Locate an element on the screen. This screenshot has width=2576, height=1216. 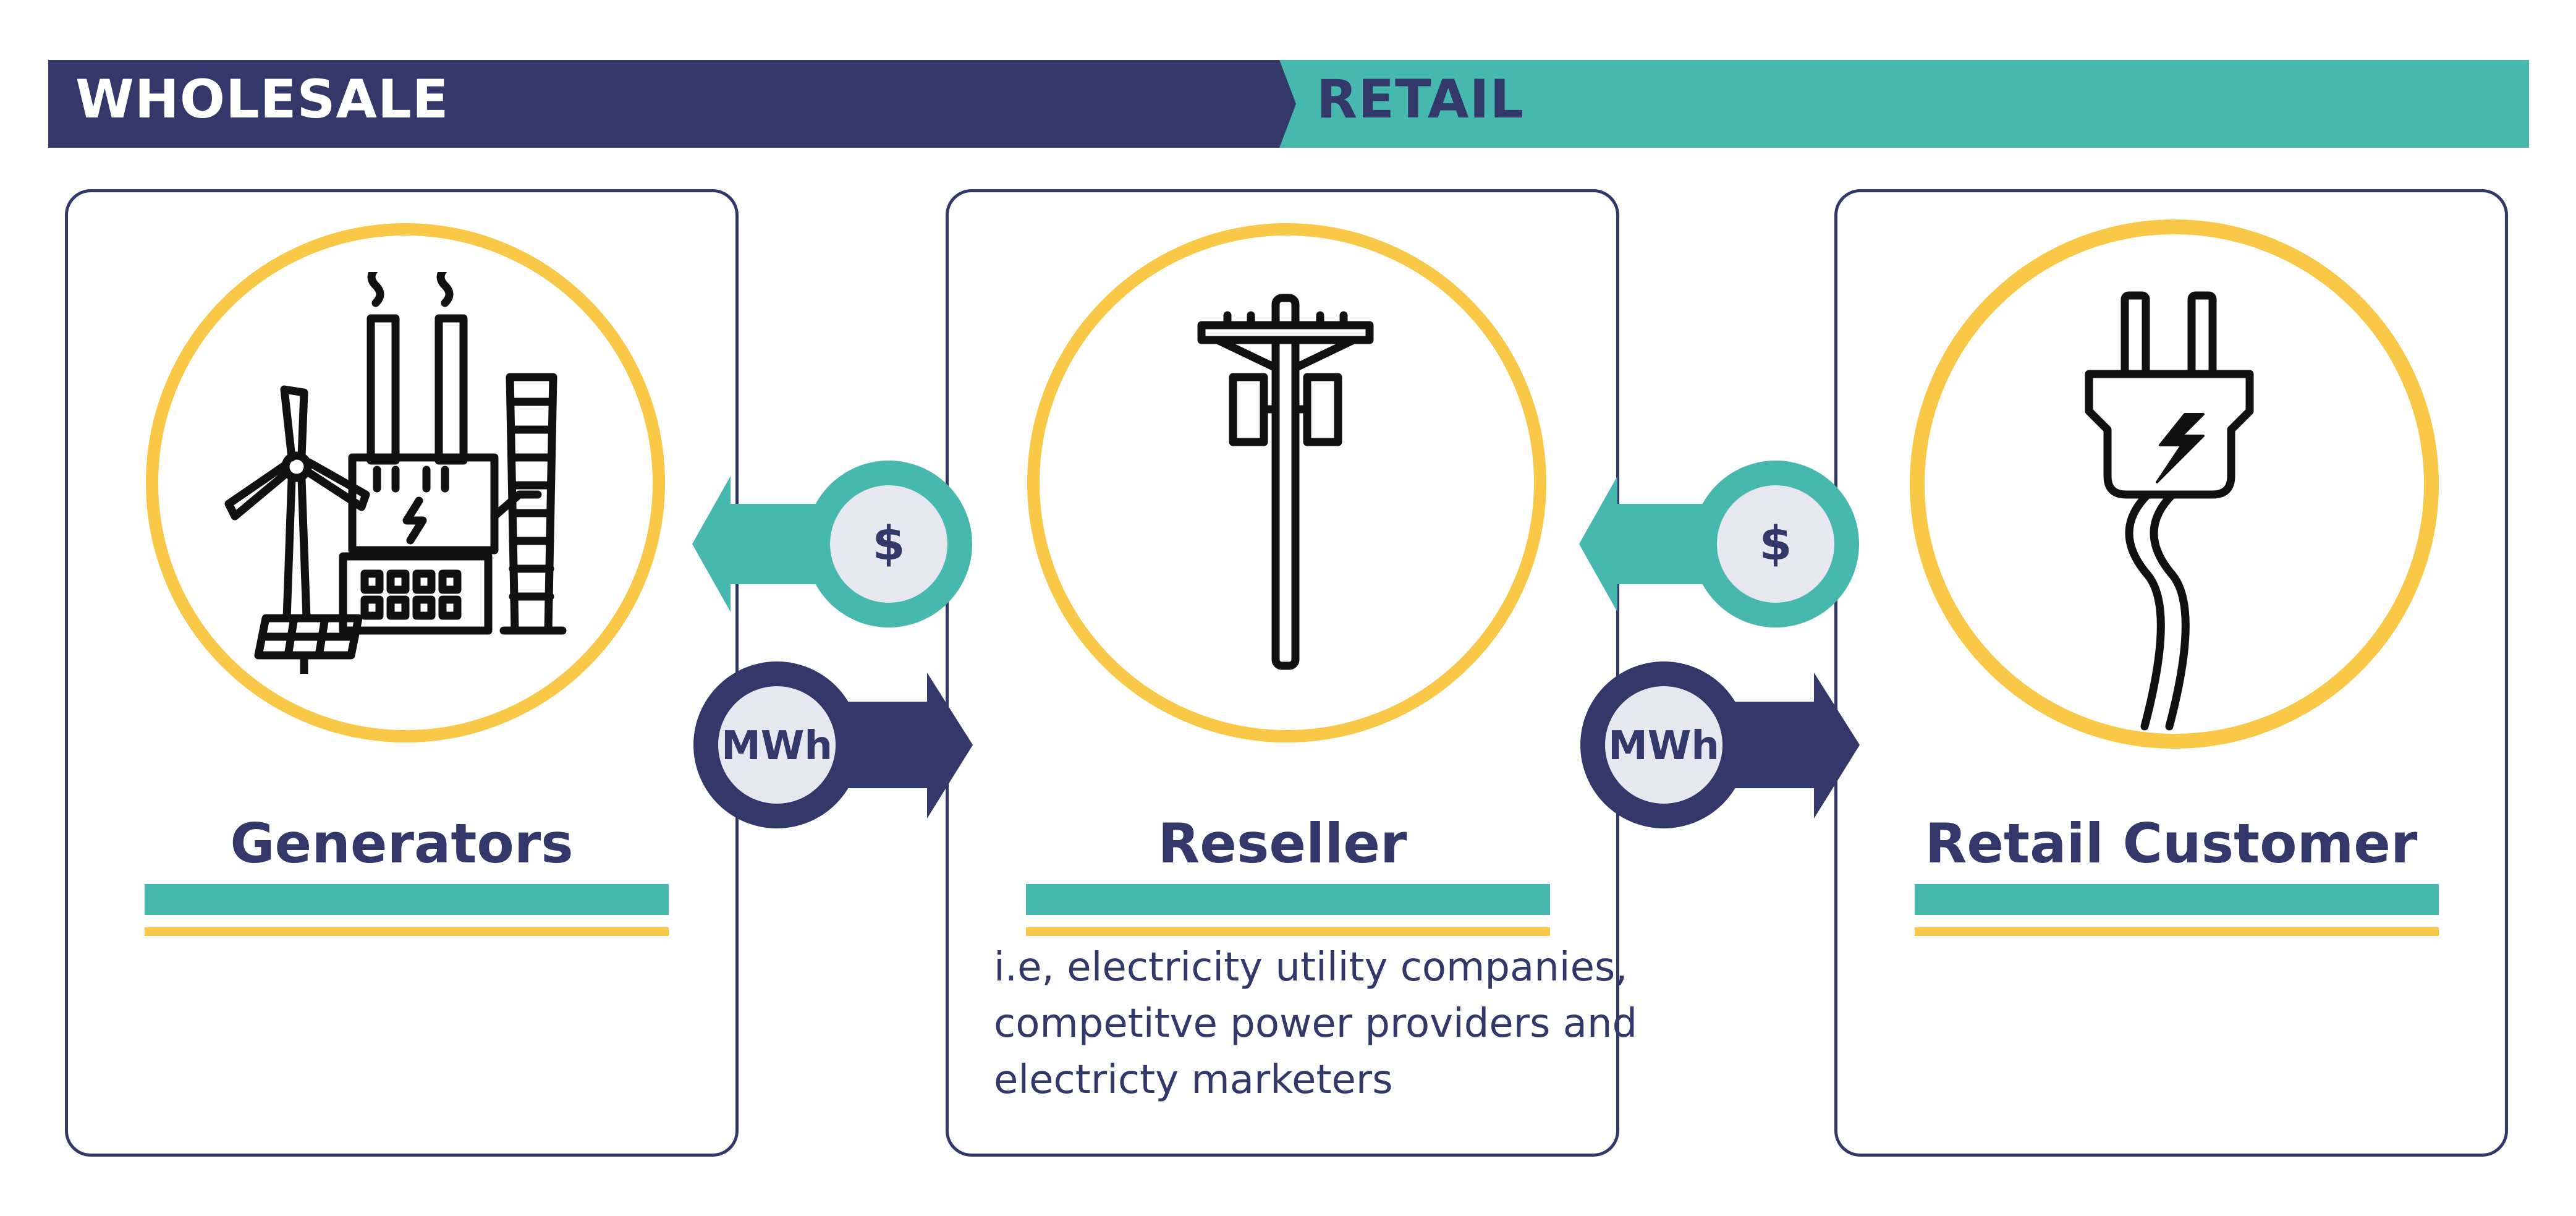
utility-pole-icon is located at coordinates (1285, 482).